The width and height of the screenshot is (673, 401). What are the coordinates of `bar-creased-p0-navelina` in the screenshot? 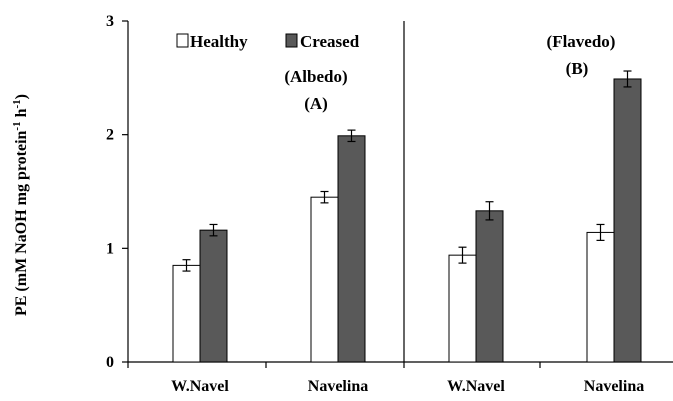 It's located at (351, 249).